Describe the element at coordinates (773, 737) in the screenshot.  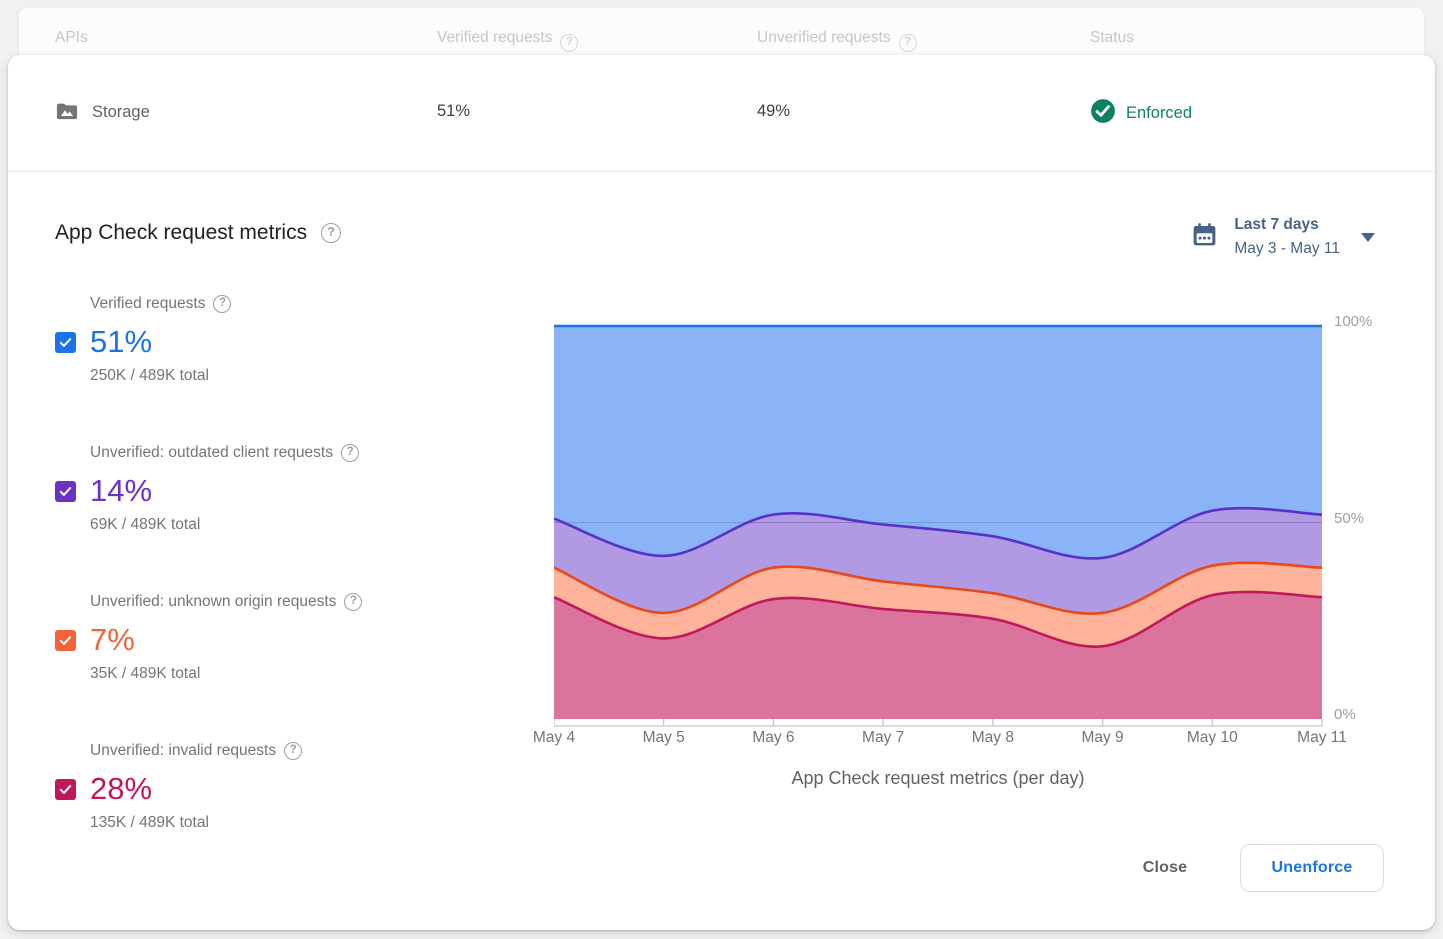
I see `x-axis-label: May 6` at that location.